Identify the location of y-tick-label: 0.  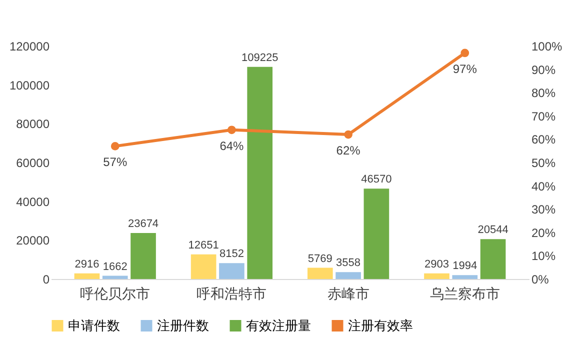
(46, 279).